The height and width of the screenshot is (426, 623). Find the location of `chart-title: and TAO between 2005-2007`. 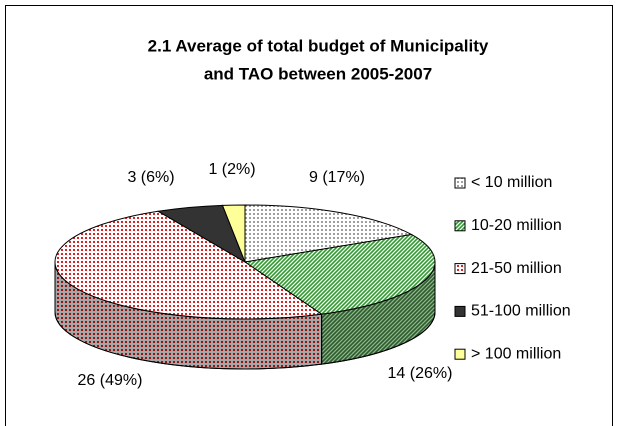

chart-title: and TAO between 2005-2007 is located at coordinates (318, 73).